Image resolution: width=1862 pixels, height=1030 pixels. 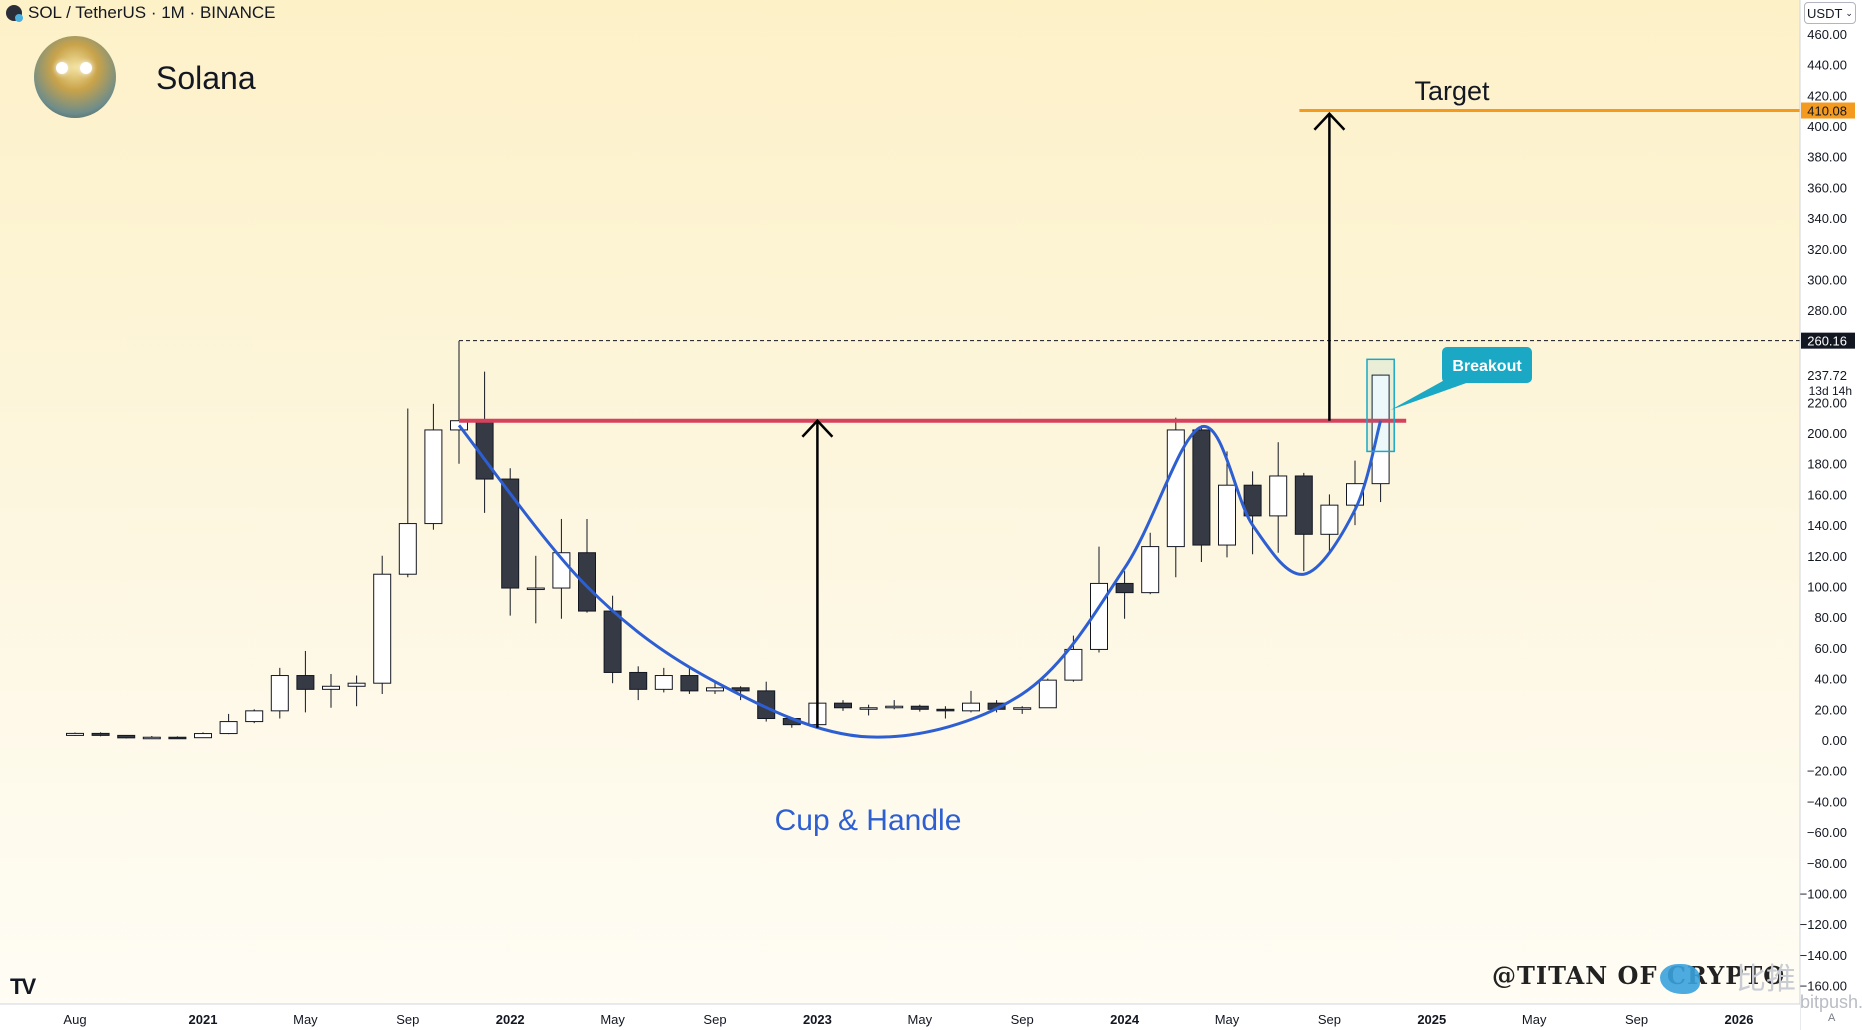 I want to click on y-tick-label: −40.00, so click(x=1827, y=801).